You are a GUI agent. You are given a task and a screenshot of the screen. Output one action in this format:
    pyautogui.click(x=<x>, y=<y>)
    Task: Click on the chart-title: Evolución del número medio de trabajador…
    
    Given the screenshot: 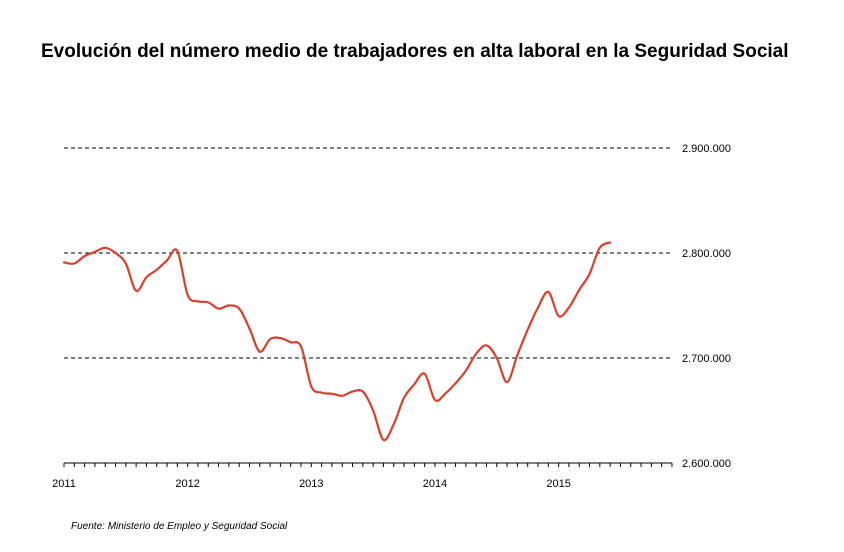 What is the action you would take?
    pyautogui.click(x=415, y=51)
    